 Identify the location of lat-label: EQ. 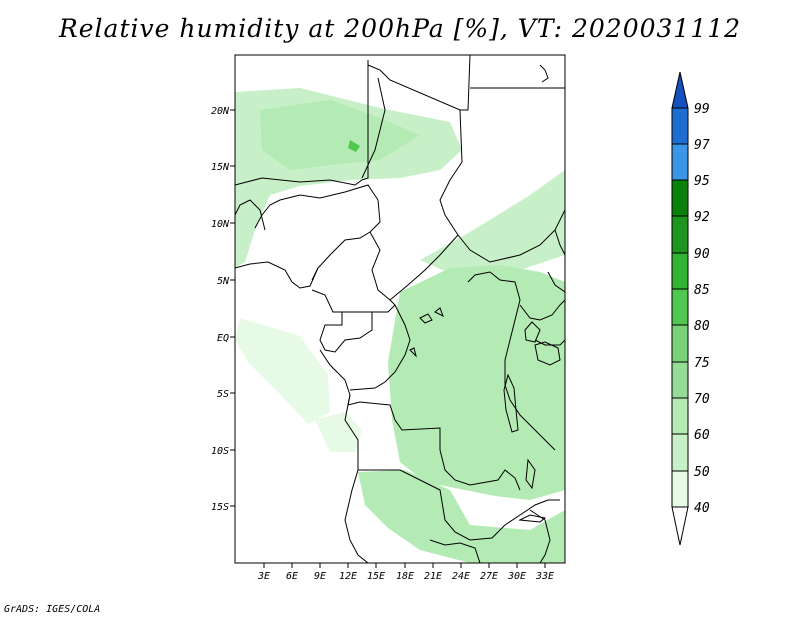
(223, 338).